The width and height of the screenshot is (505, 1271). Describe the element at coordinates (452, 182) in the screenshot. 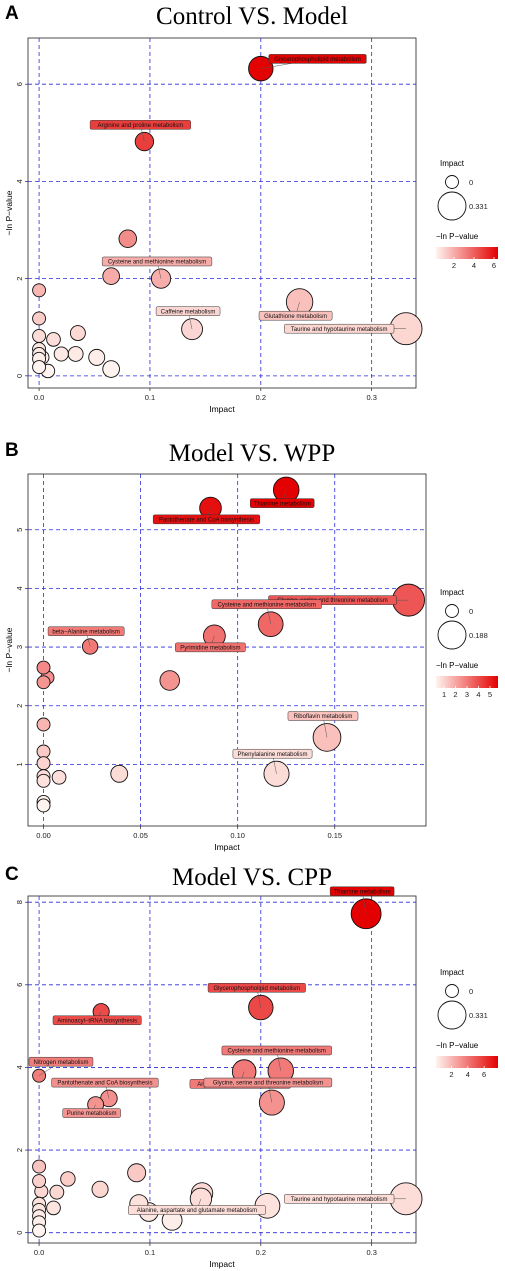

I see `legend-size-small` at that location.